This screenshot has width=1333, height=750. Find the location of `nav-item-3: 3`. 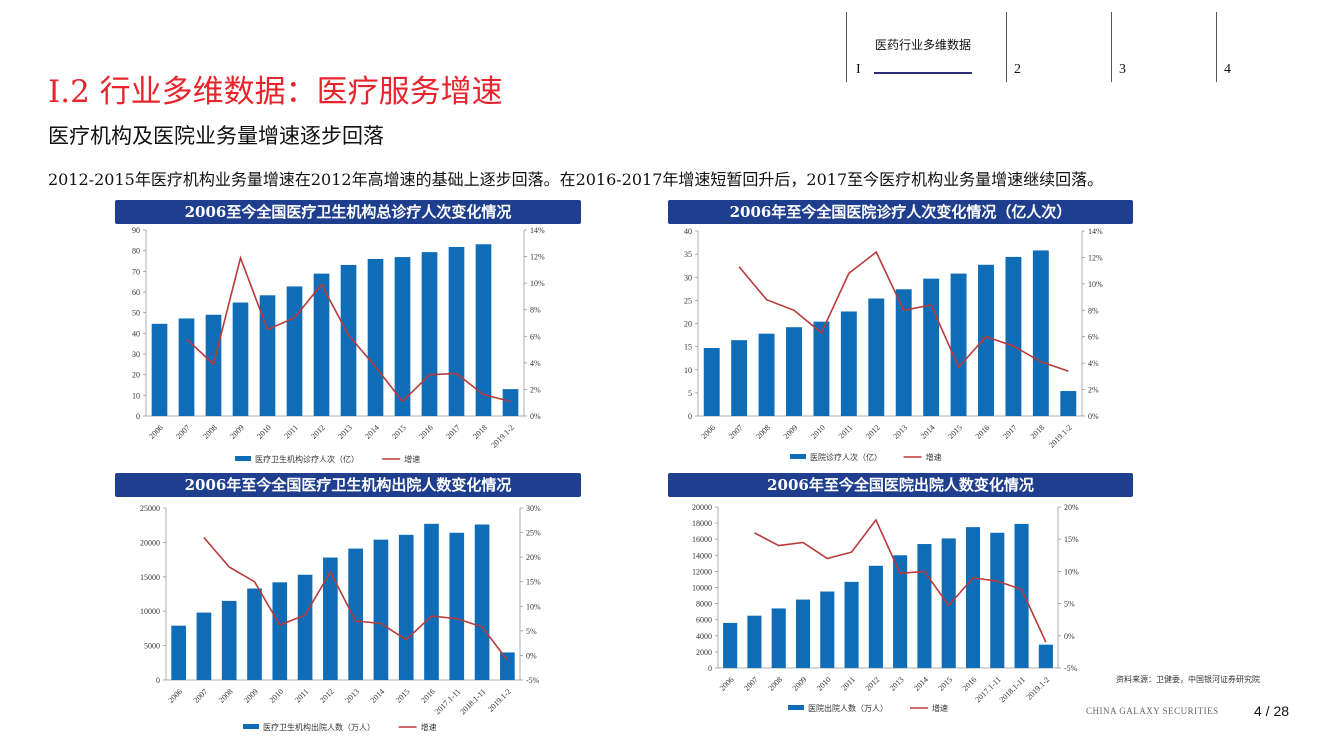

nav-item-3: 3 is located at coordinates (1122, 69).